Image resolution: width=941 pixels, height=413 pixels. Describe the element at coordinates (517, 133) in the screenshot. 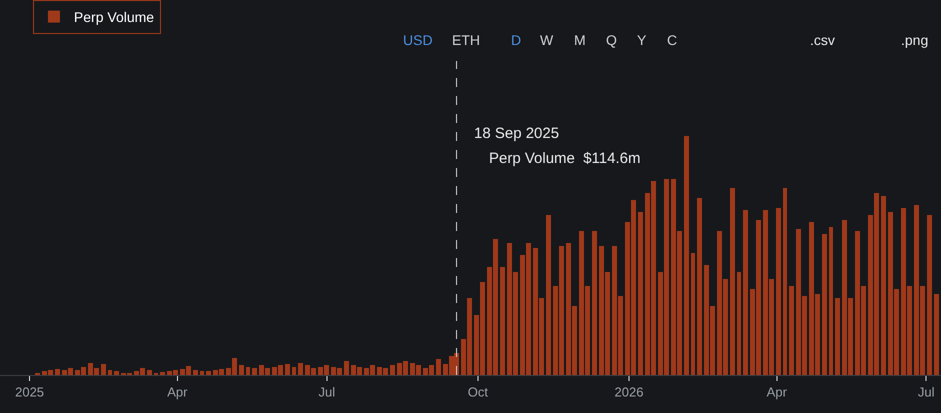

I see `annotation: 18 Sep 2025` at that location.